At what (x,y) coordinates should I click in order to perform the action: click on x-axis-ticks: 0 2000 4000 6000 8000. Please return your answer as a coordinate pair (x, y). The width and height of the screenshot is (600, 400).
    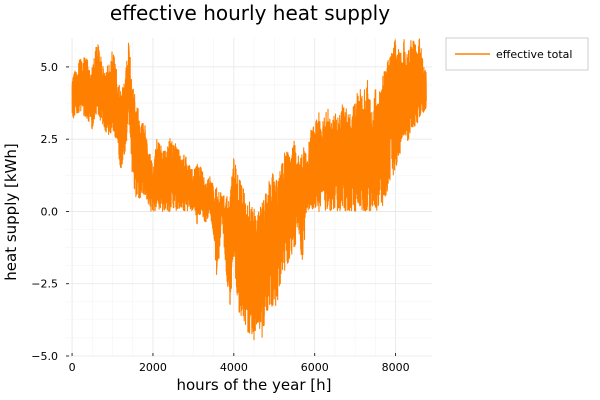
    Looking at the image, I should click on (239, 363).